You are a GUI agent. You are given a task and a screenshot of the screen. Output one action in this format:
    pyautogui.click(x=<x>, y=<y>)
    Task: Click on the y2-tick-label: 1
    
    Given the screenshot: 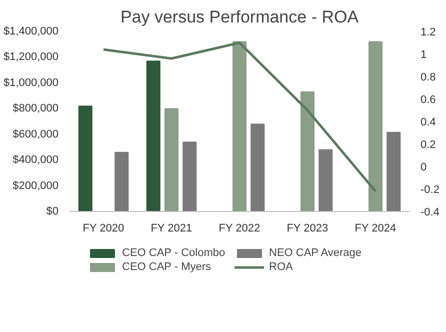 What is the action you would take?
    pyautogui.click(x=423, y=55)
    